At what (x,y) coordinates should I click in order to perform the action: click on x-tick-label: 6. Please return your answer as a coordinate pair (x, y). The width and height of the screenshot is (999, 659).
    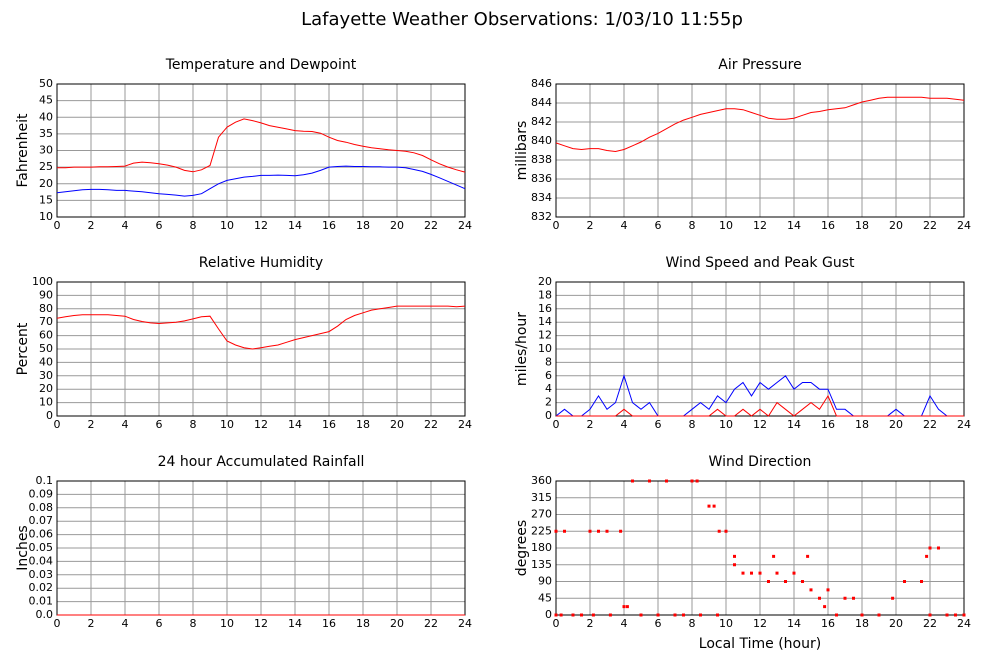
    Looking at the image, I should click on (159, 225).